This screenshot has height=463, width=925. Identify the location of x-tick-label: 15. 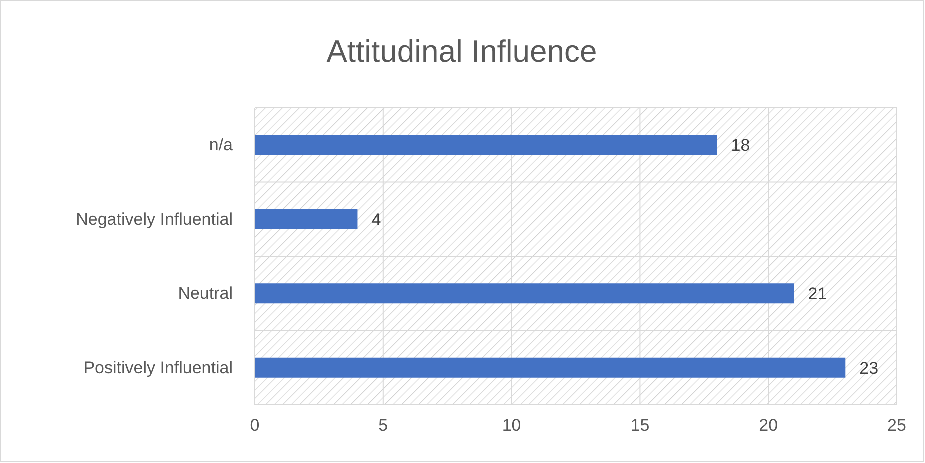
(640, 426).